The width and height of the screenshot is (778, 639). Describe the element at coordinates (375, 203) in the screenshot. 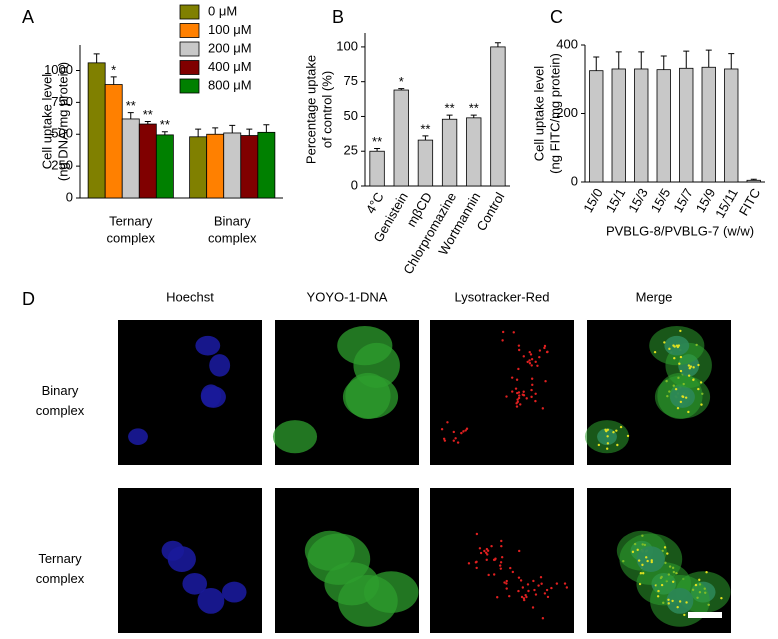

I see `x-tick-label: 4°C` at that location.